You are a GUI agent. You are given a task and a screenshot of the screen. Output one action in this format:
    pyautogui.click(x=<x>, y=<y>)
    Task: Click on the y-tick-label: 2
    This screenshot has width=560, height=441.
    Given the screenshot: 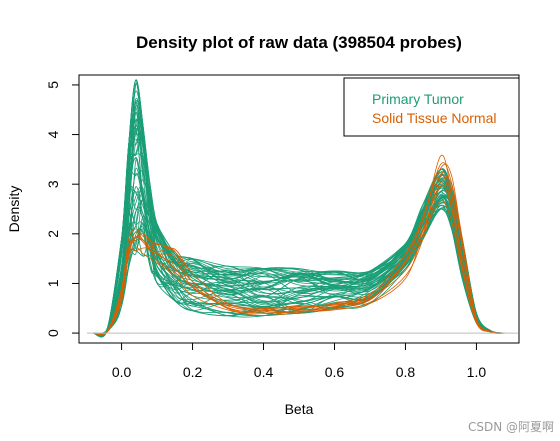 What is the action you would take?
    pyautogui.click(x=53, y=234)
    